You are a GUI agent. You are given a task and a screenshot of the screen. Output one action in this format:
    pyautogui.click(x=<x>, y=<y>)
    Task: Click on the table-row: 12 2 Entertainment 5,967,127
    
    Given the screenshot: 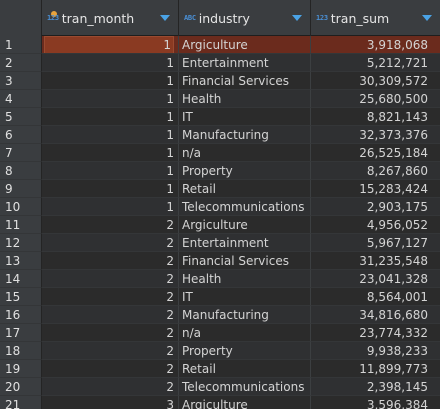 What is the action you would take?
    pyautogui.click(x=220, y=243)
    